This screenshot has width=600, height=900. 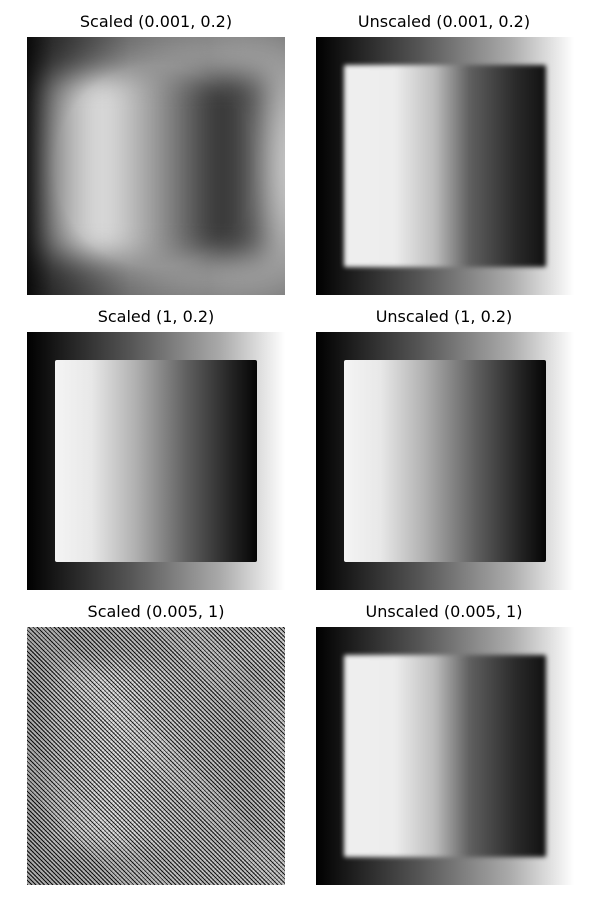 I want to click on vignette, so click(x=156, y=166).